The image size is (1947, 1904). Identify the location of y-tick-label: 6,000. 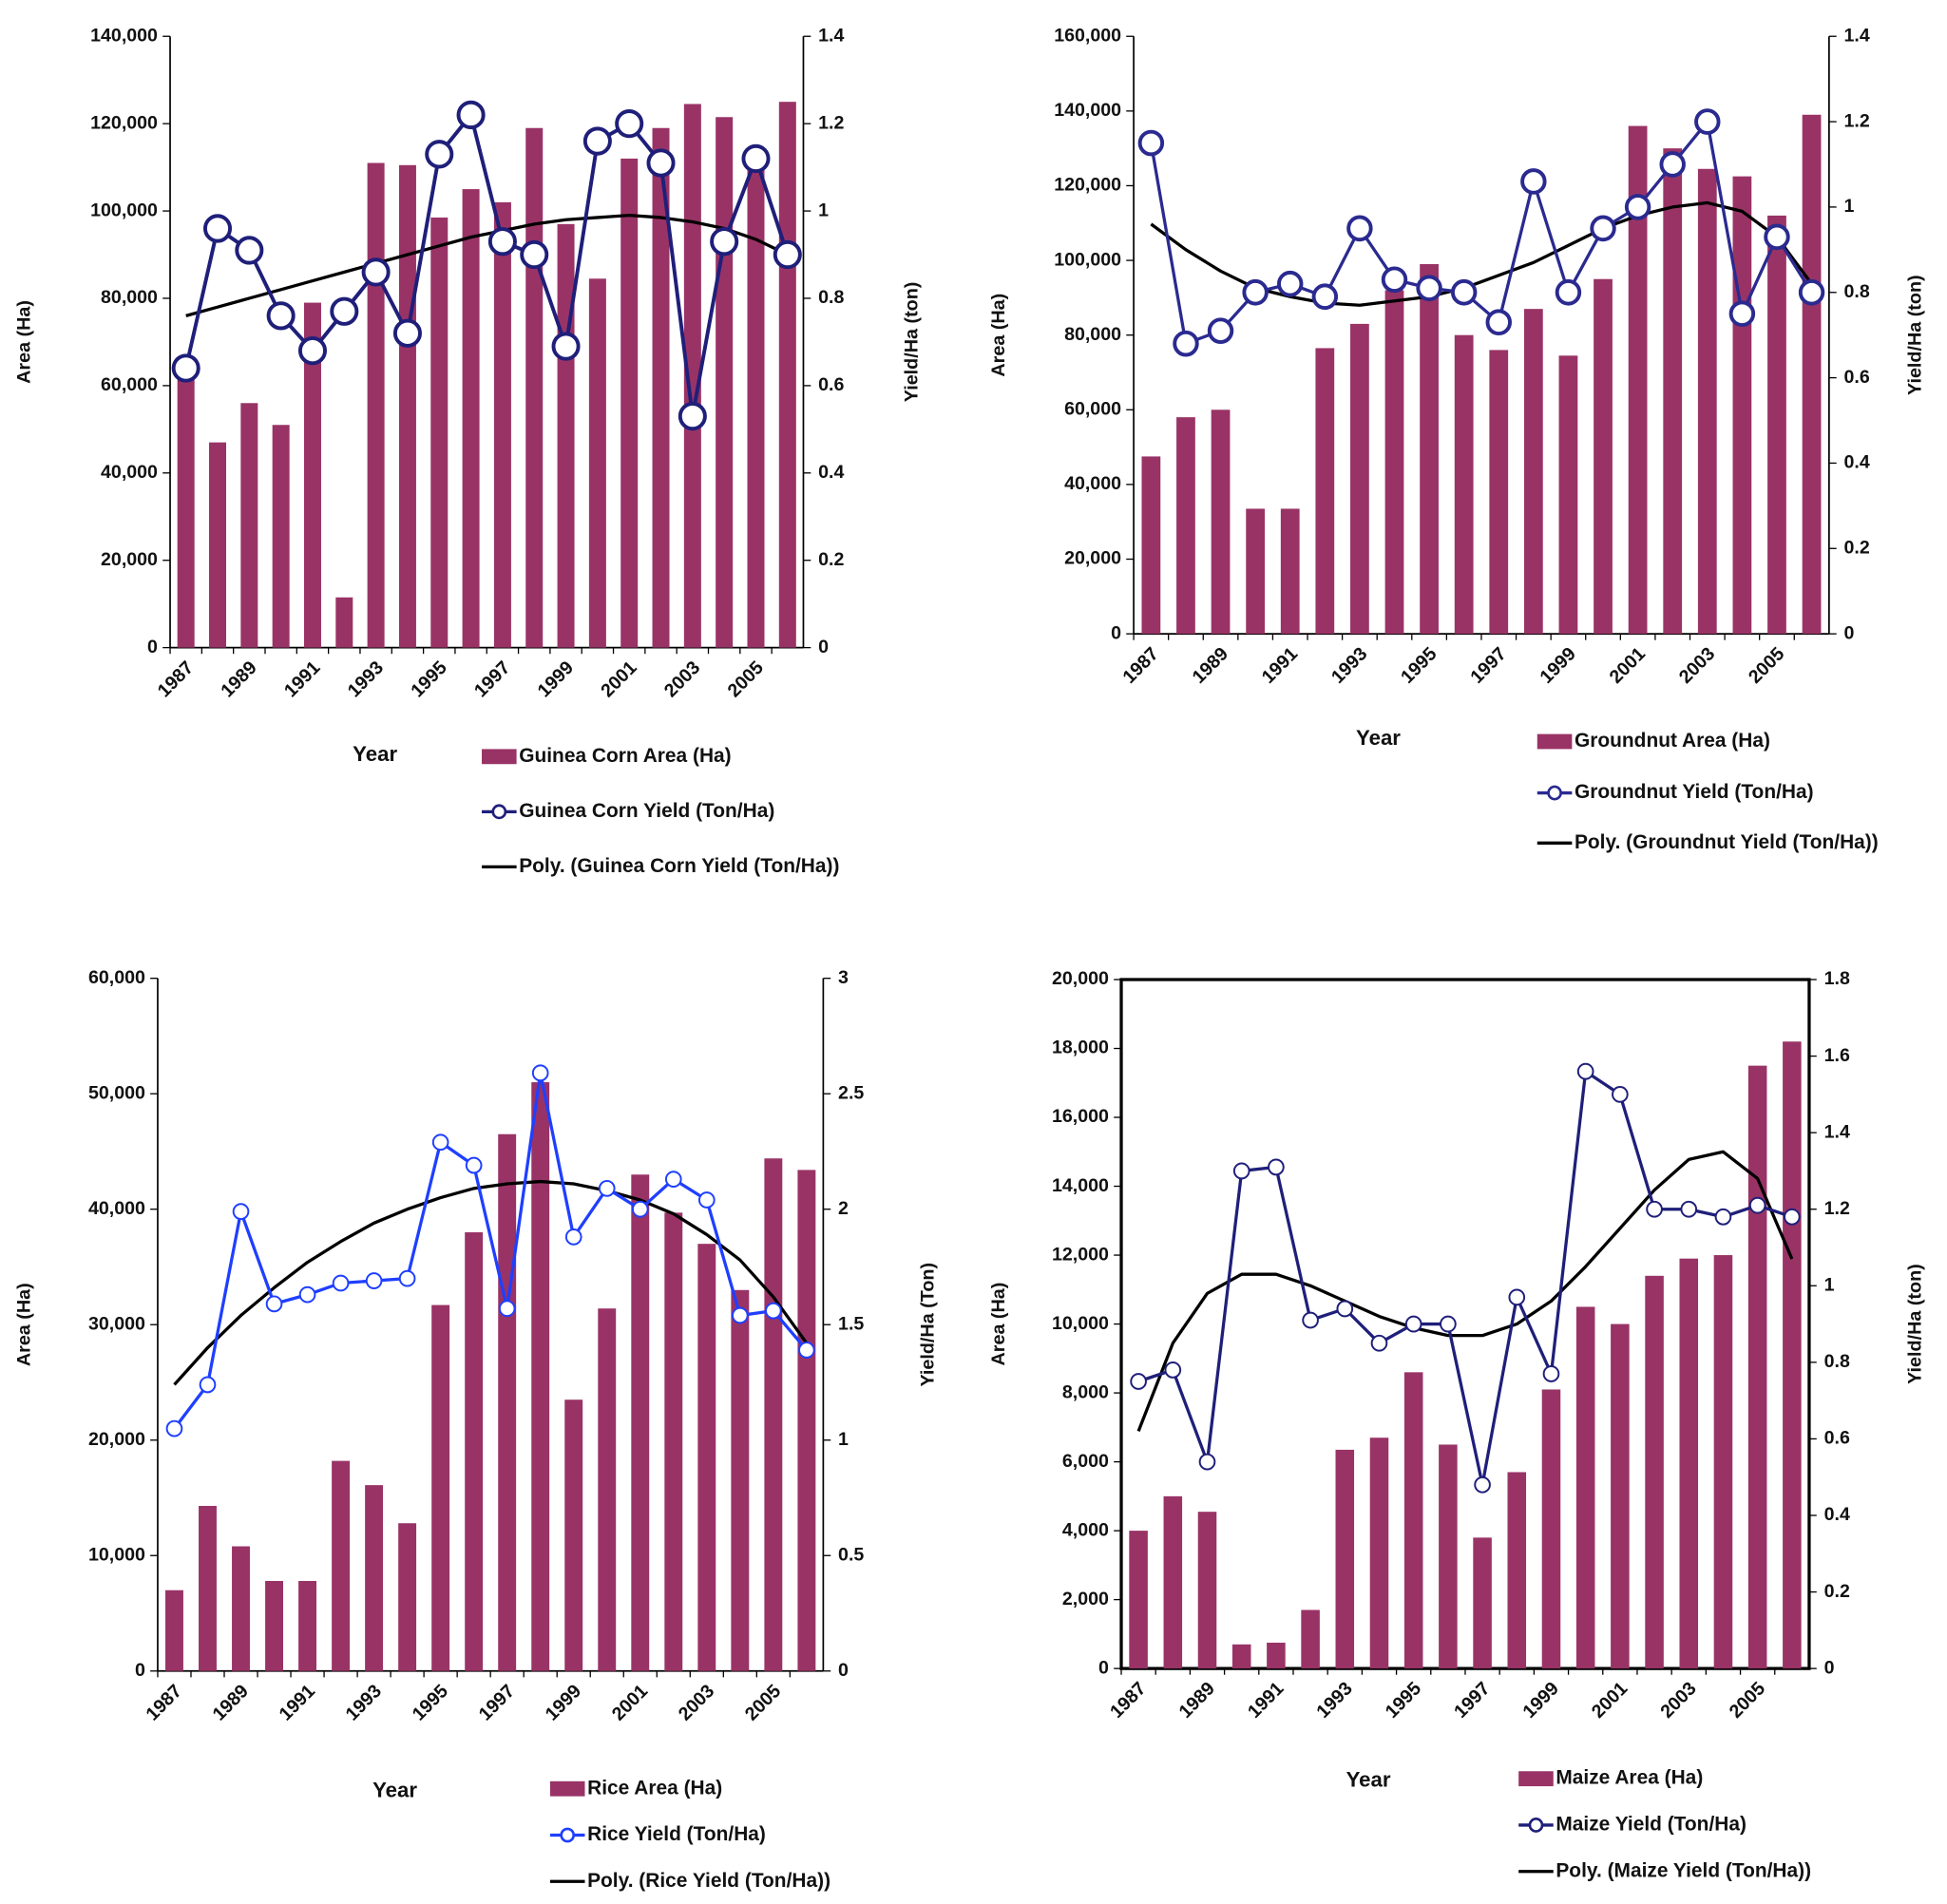
(1085, 1461).